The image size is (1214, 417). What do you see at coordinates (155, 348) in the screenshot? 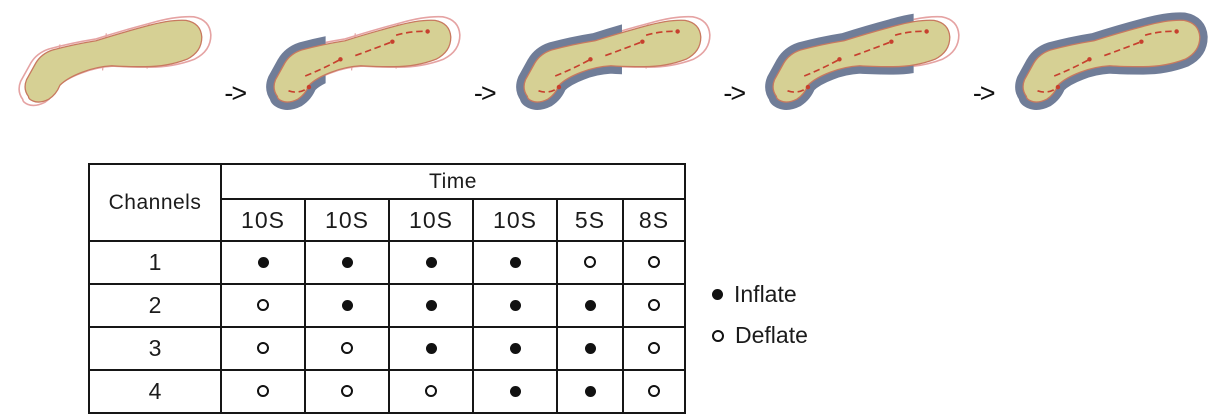
I see `channel-number: 3` at bounding box center [155, 348].